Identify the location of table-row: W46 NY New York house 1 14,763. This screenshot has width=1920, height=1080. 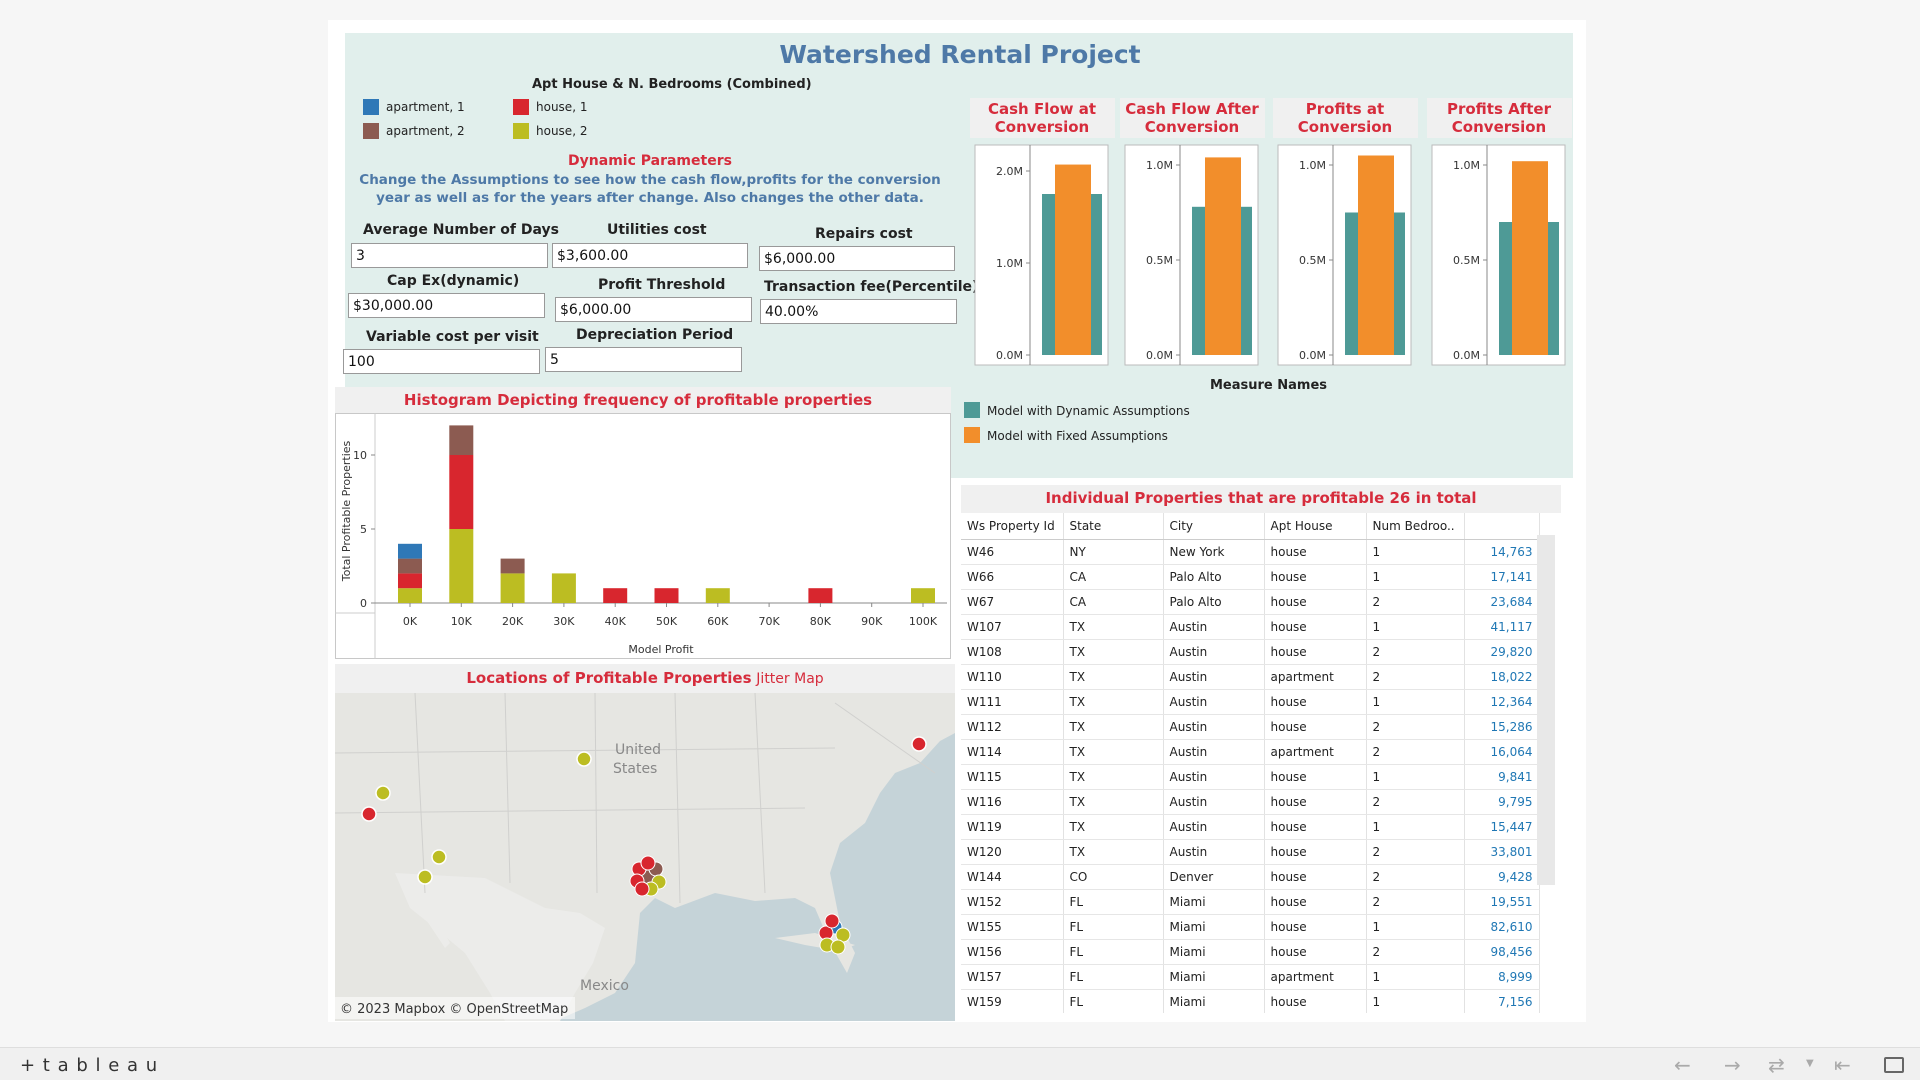
(1250, 552).